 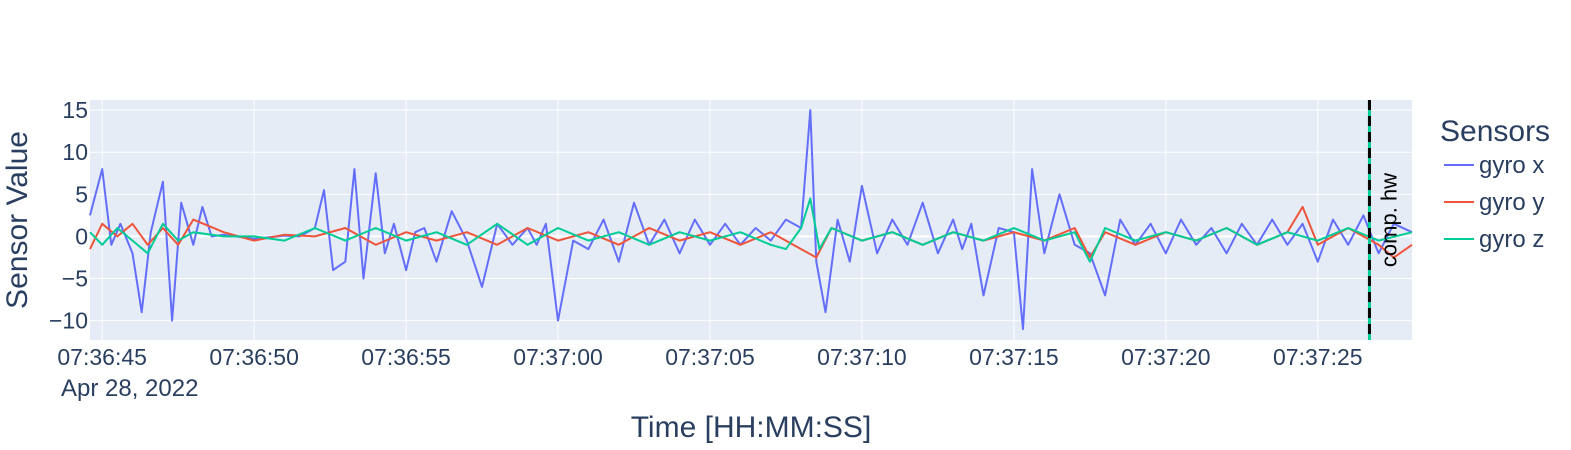 What do you see at coordinates (75, 152) in the screenshot?
I see `y-tick-label: 10` at bounding box center [75, 152].